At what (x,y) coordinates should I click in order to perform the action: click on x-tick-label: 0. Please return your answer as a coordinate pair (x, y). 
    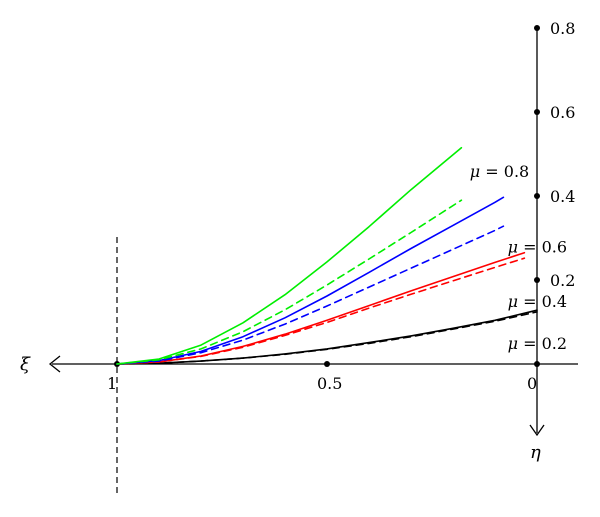
    Looking at the image, I should click on (532, 383).